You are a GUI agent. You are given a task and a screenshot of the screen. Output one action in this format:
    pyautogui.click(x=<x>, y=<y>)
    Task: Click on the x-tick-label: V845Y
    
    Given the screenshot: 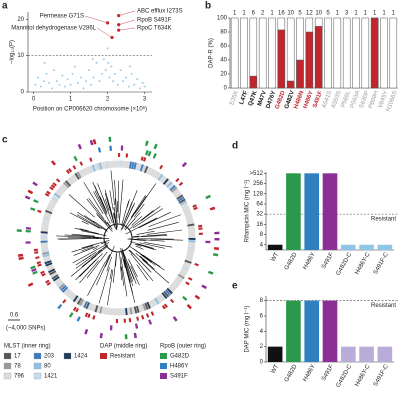 What is the action you would take?
    pyautogui.click(x=384, y=99)
    